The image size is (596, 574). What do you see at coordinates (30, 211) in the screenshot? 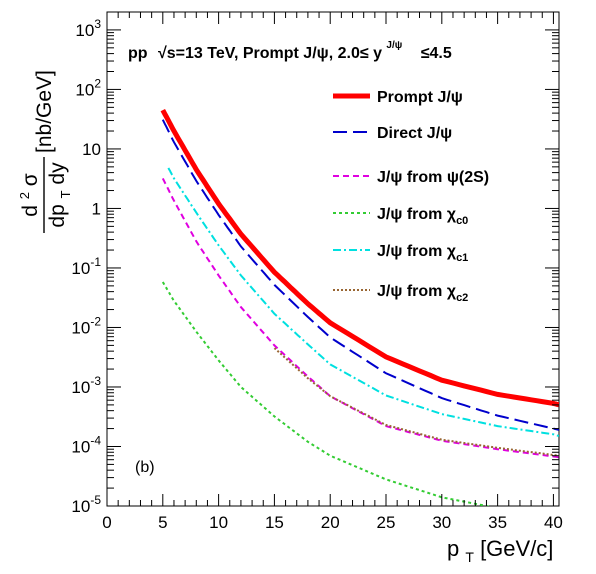
I see `y-num-d: d` at bounding box center [30, 211].